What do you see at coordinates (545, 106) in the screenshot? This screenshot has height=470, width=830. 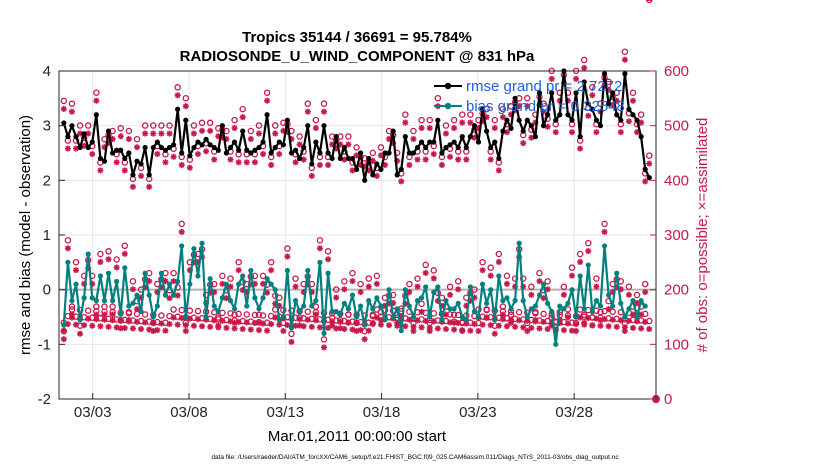 I see `legend-bias-label: bias grand pr = 0.32548` at bounding box center [545, 106].